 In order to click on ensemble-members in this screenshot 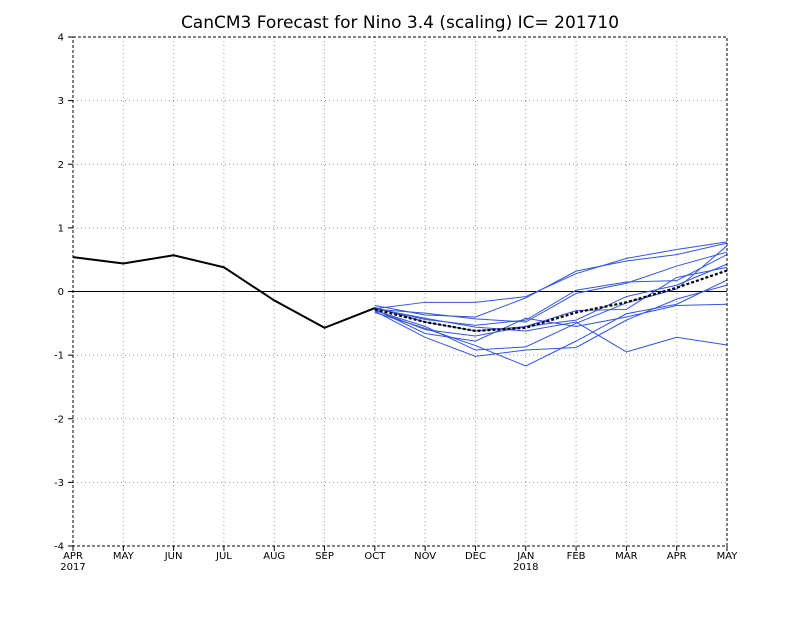, I will do `click(551, 304)`.